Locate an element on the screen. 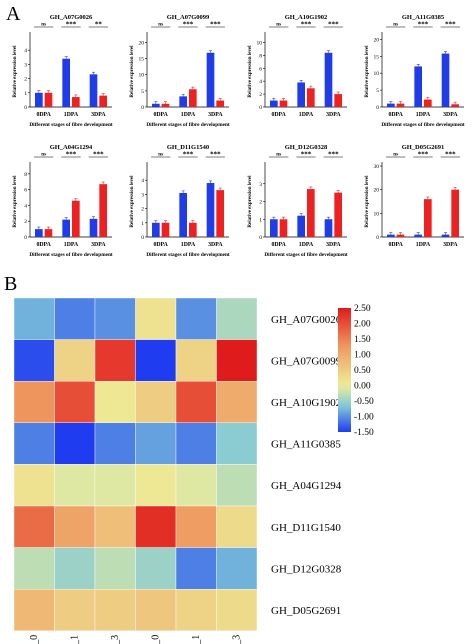 The width and height of the screenshot is (474, 644). heat-column-label: fz_1 is located at coordinates (75, 639).